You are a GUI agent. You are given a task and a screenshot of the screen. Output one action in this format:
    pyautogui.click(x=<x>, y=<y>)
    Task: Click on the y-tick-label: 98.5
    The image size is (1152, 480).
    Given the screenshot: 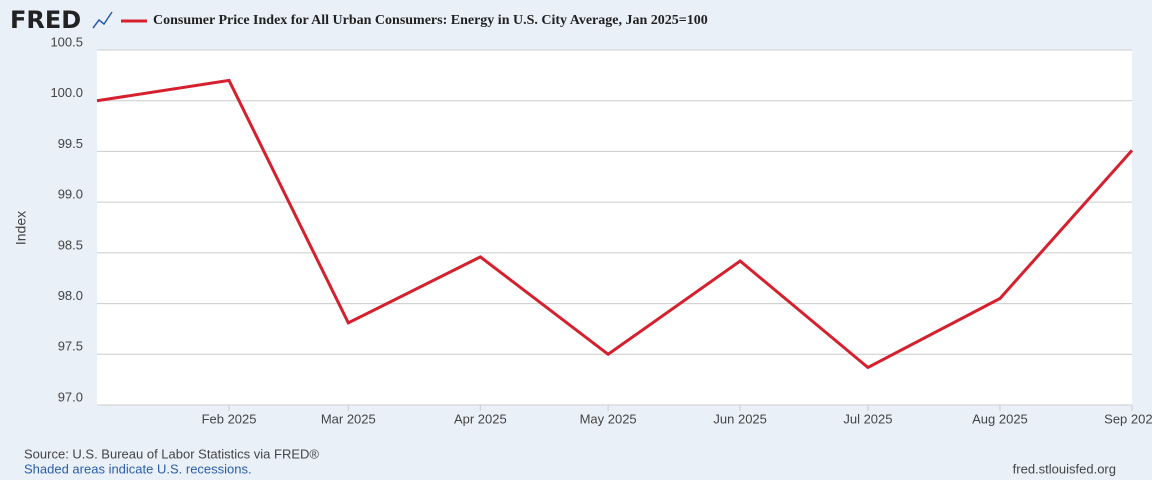 What is the action you would take?
    pyautogui.click(x=70, y=244)
    